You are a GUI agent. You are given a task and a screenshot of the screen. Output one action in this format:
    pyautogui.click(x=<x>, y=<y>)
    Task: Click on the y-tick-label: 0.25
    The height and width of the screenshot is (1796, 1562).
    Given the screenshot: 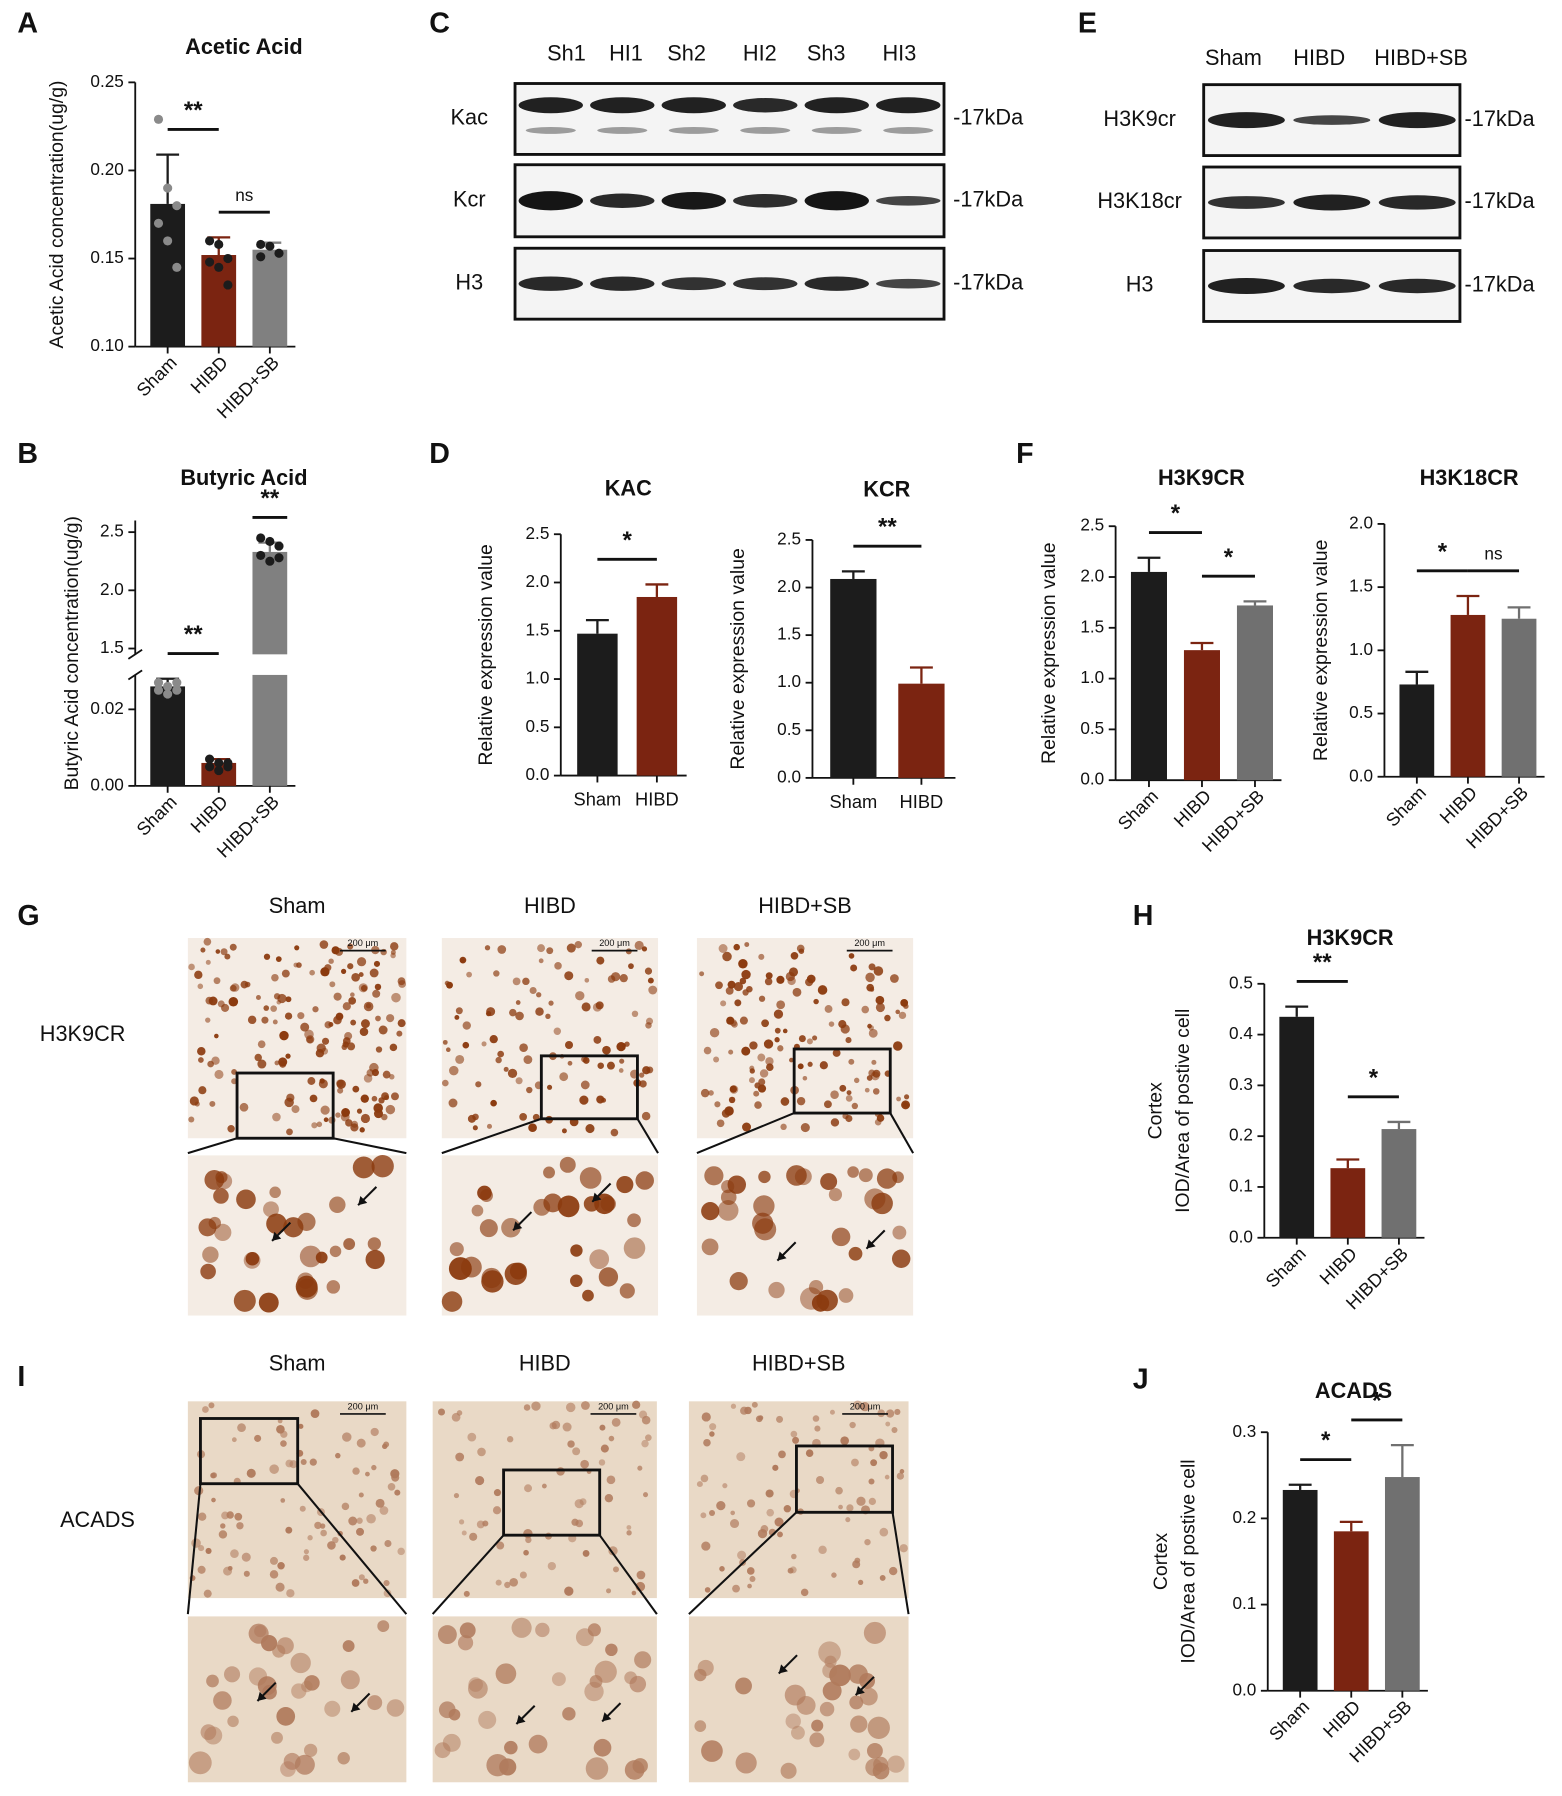 What is the action you would take?
    pyautogui.click(x=106, y=81)
    